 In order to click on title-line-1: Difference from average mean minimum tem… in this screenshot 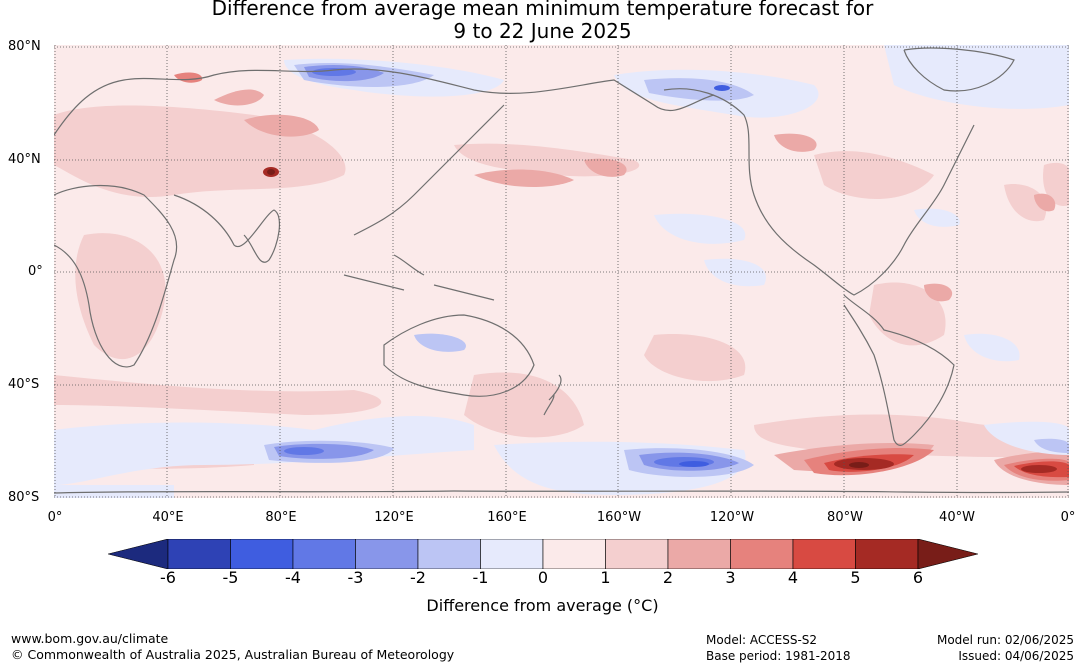, I will do `click(542, 10)`.